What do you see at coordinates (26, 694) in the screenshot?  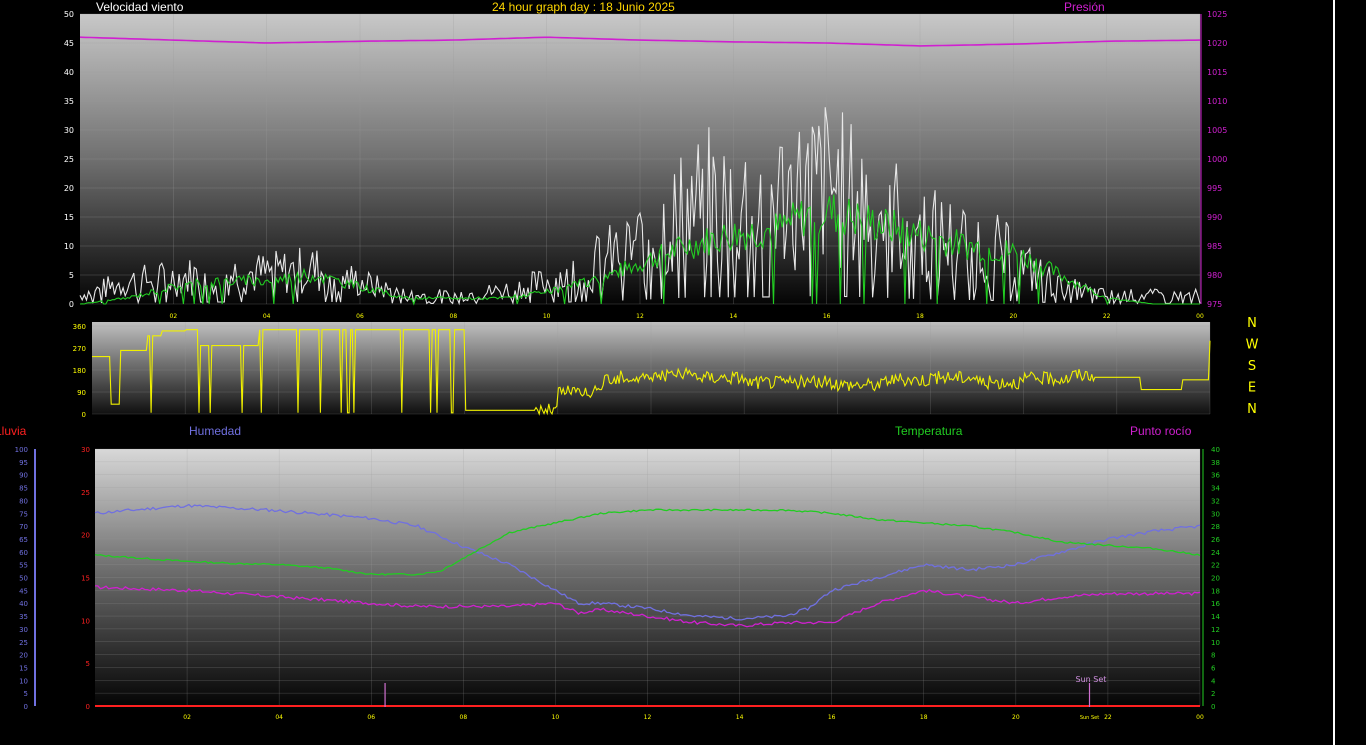 I see `humidity-y-tick: 5` at bounding box center [26, 694].